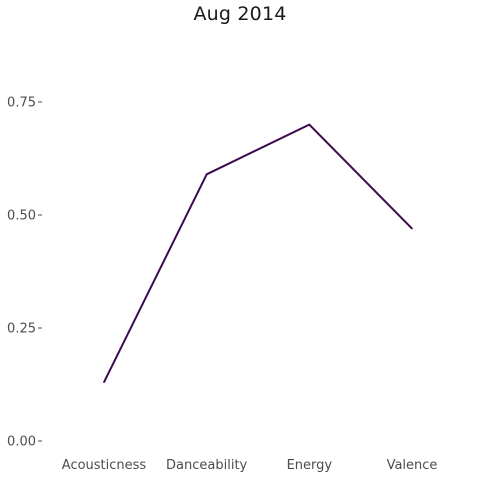 This screenshot has width=480, height=485. What do you see at coordinates (21, 442) in the screenshot?
I see `y-tick-label: 0.00` at bounding box center [21, 442].